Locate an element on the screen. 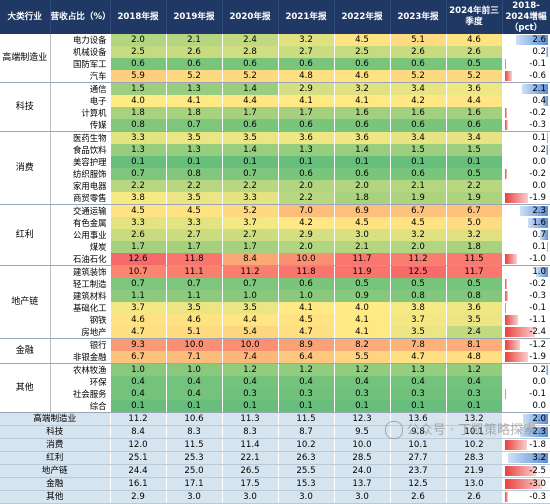  value-cell: 1.5 is located at coordinates (138, 88).